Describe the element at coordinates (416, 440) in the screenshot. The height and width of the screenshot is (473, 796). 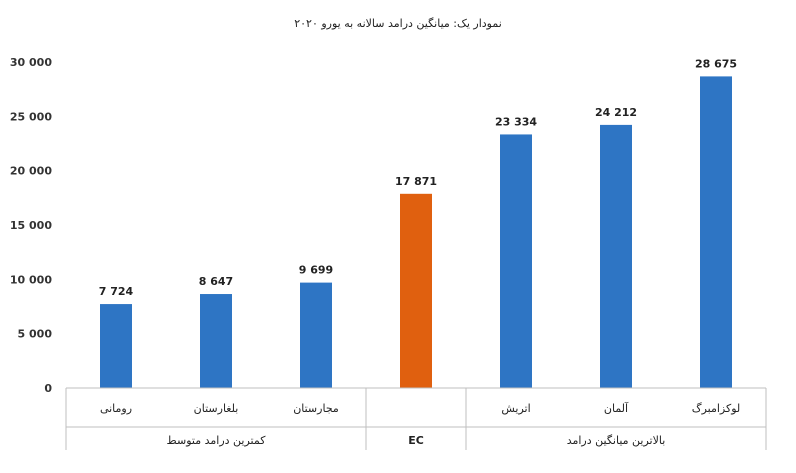
I see `group-label: EC` at that location.